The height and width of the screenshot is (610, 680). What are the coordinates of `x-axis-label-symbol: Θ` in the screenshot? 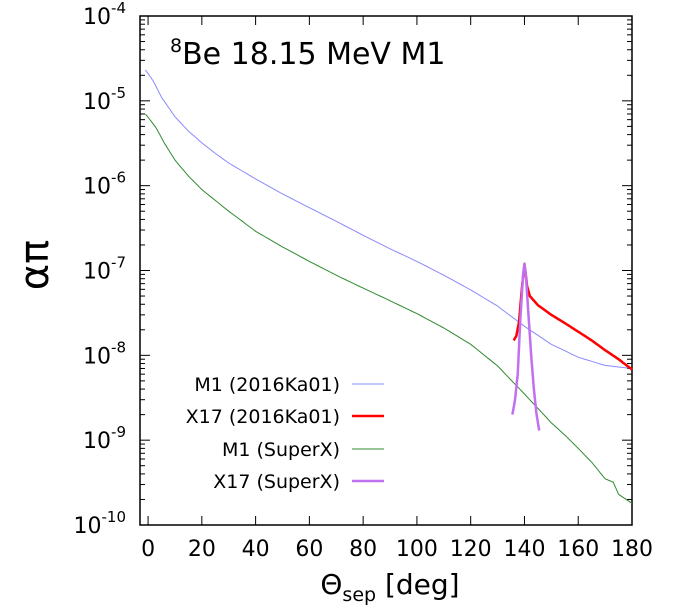 It's located at (331, 584).